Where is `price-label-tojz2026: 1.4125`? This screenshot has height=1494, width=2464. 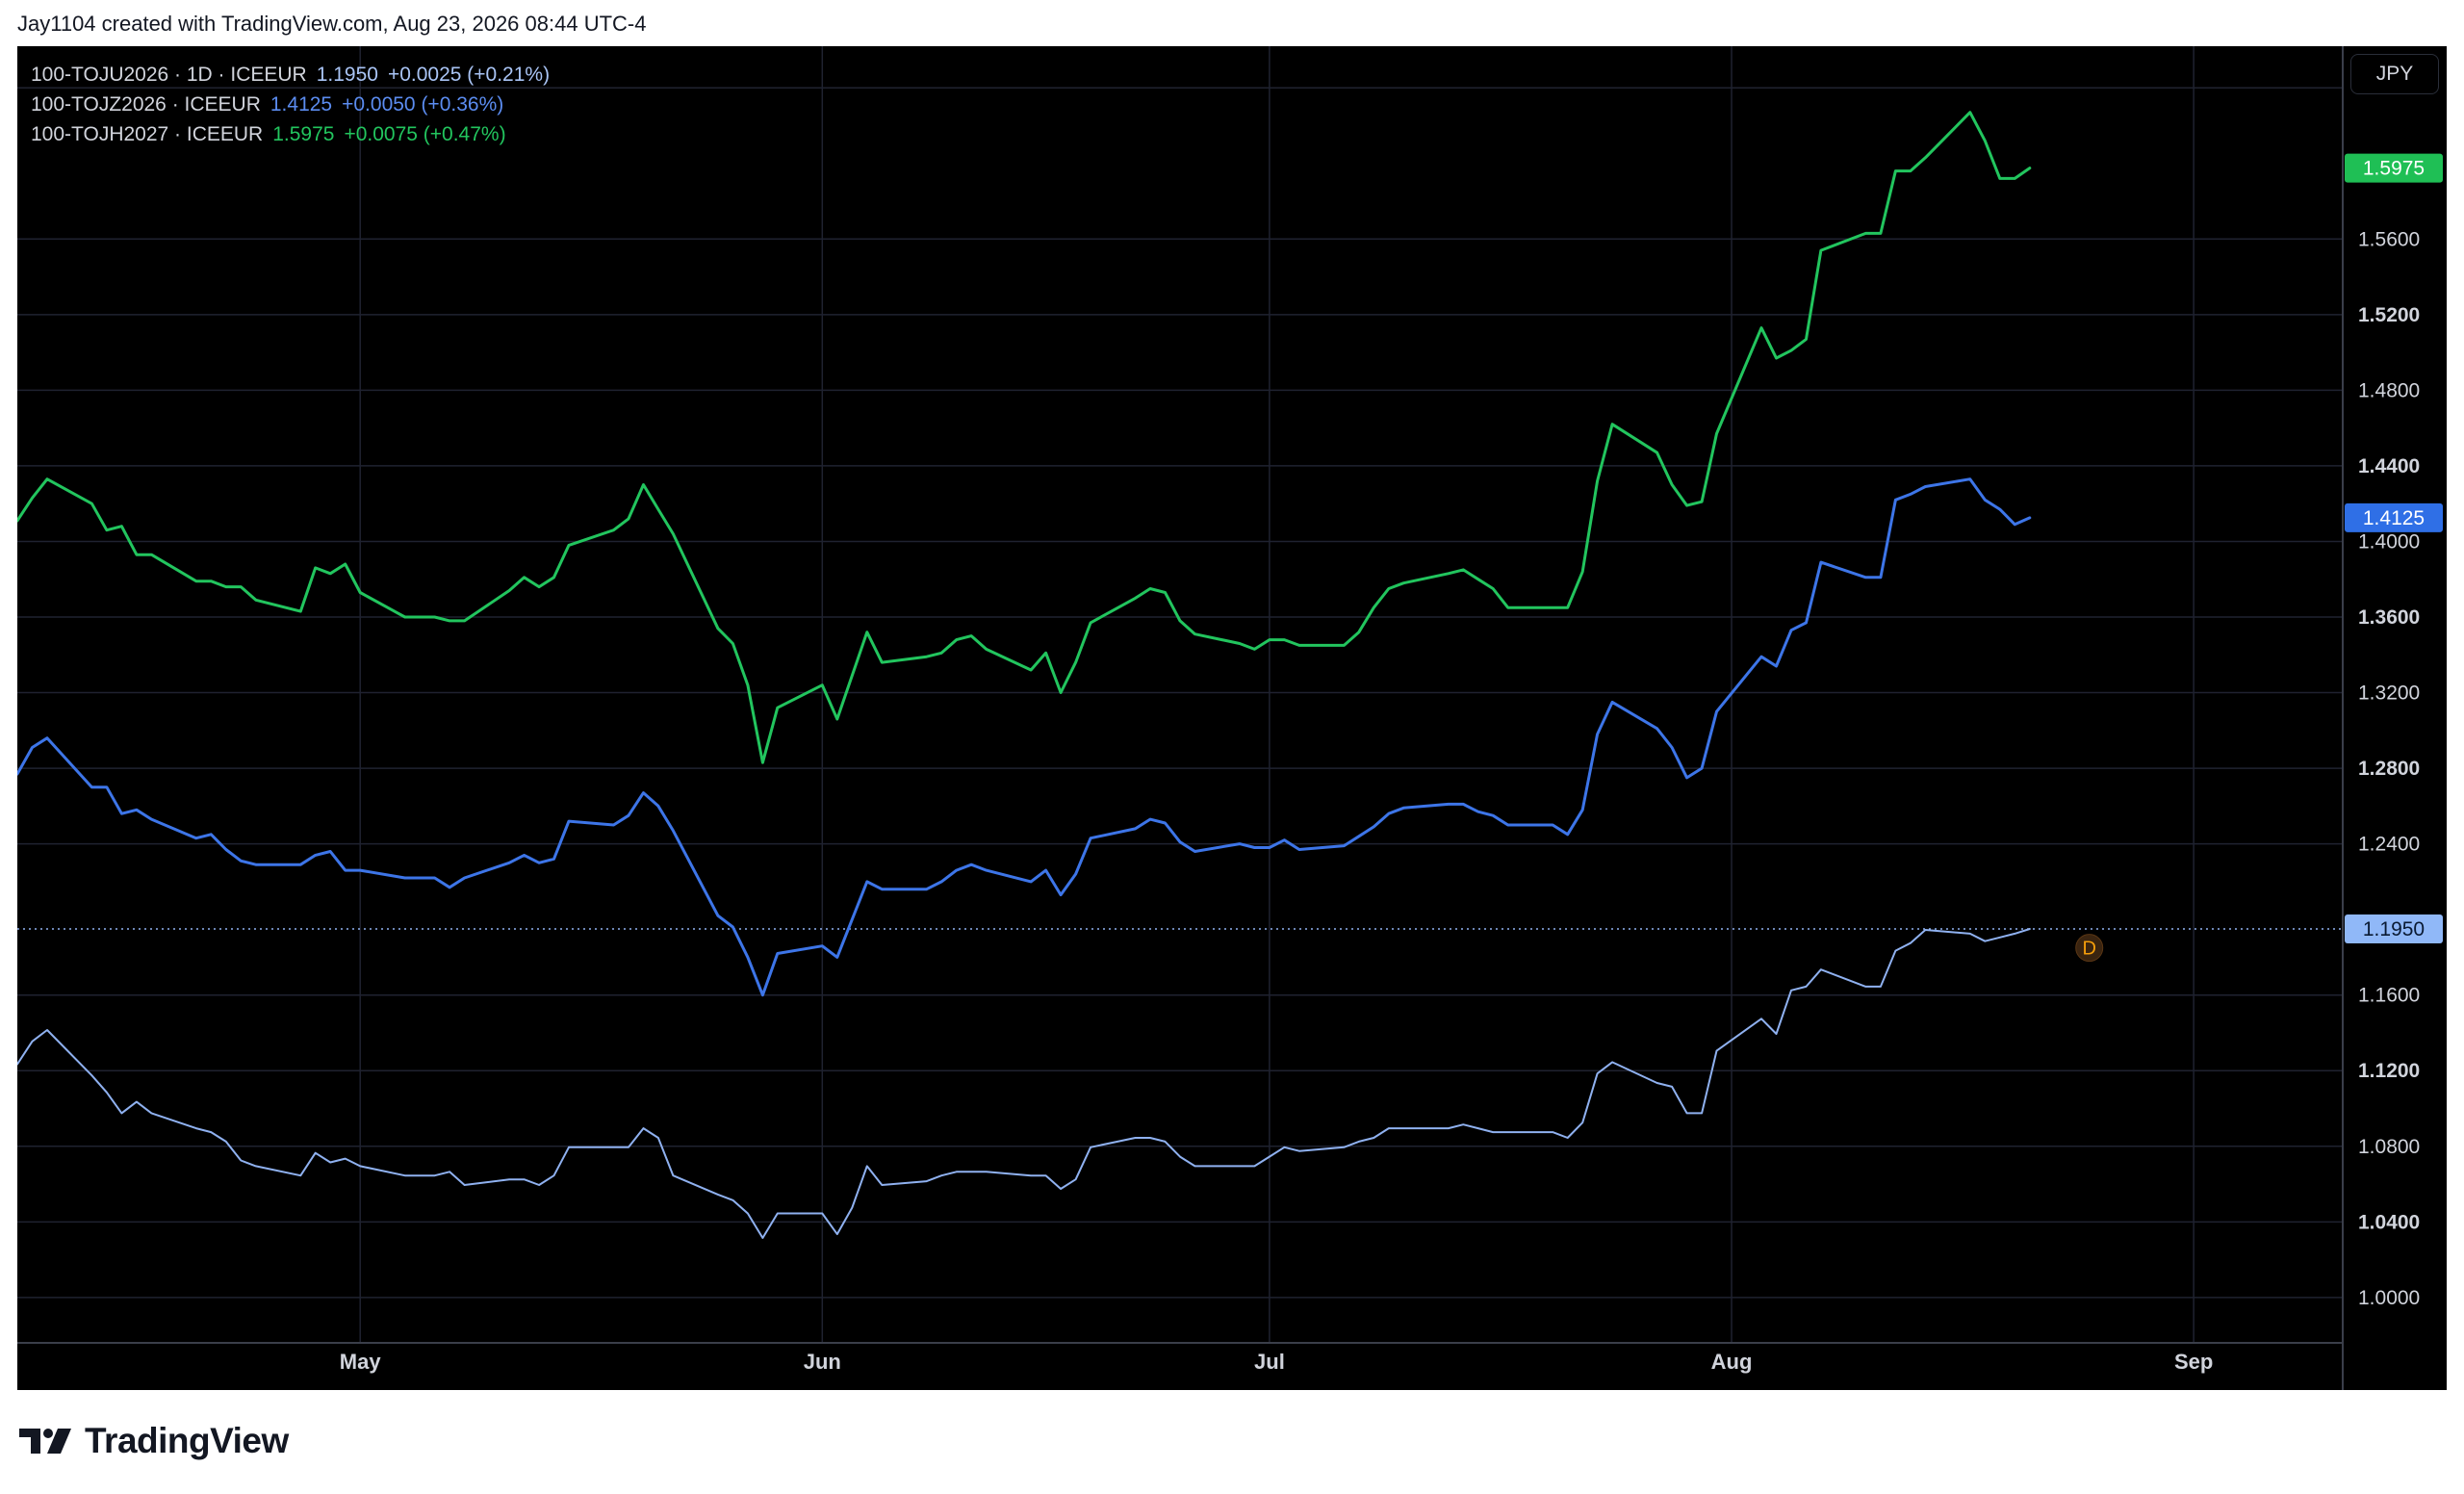
price-label-tojz2026: 1.4125 is located at coordinates (2394, 518).